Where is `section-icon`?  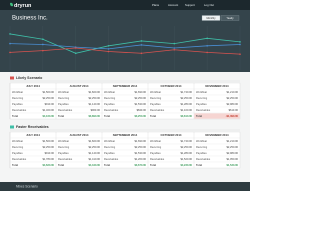 section-icon is located at coordinates (12, 127).